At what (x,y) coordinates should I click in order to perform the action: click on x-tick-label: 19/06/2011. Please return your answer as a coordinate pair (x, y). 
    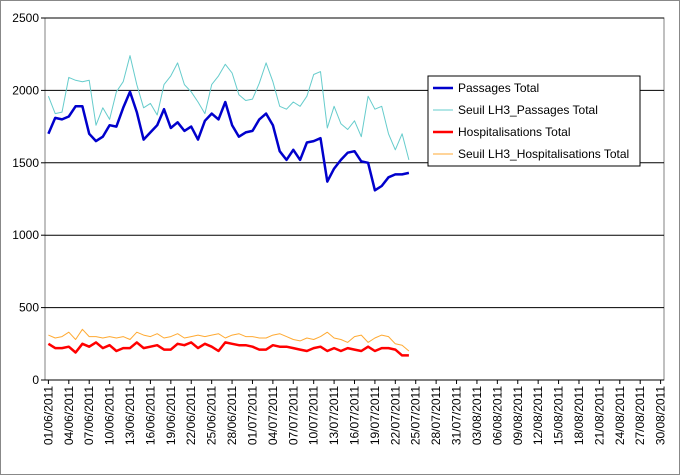
    Looking at the image, I should click on (171, 415).